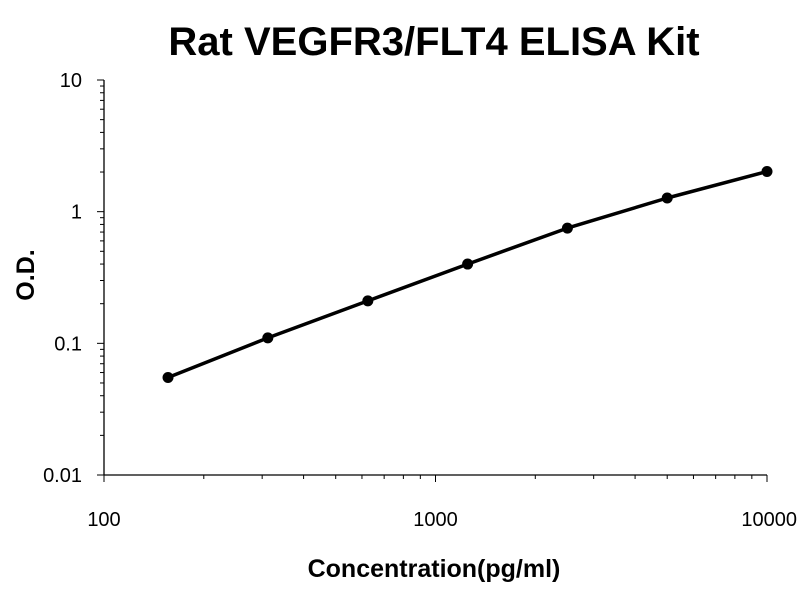 The height and width of the screenshot is (600, 800). What do you see at coordinates (769, 520) in the screenshot?
I see `x-tick-label: 10000` at bounding box center [769, 520].